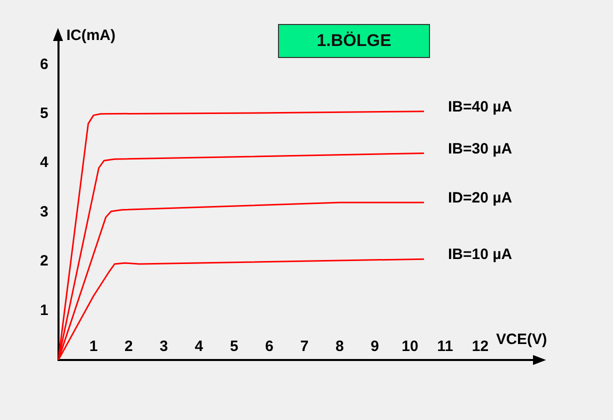 This screenshot has height=420, width=613. Describe the element at coordinates (91, 35) in the screenshot. I see `y-axis-title: IC(mA)` at that location.